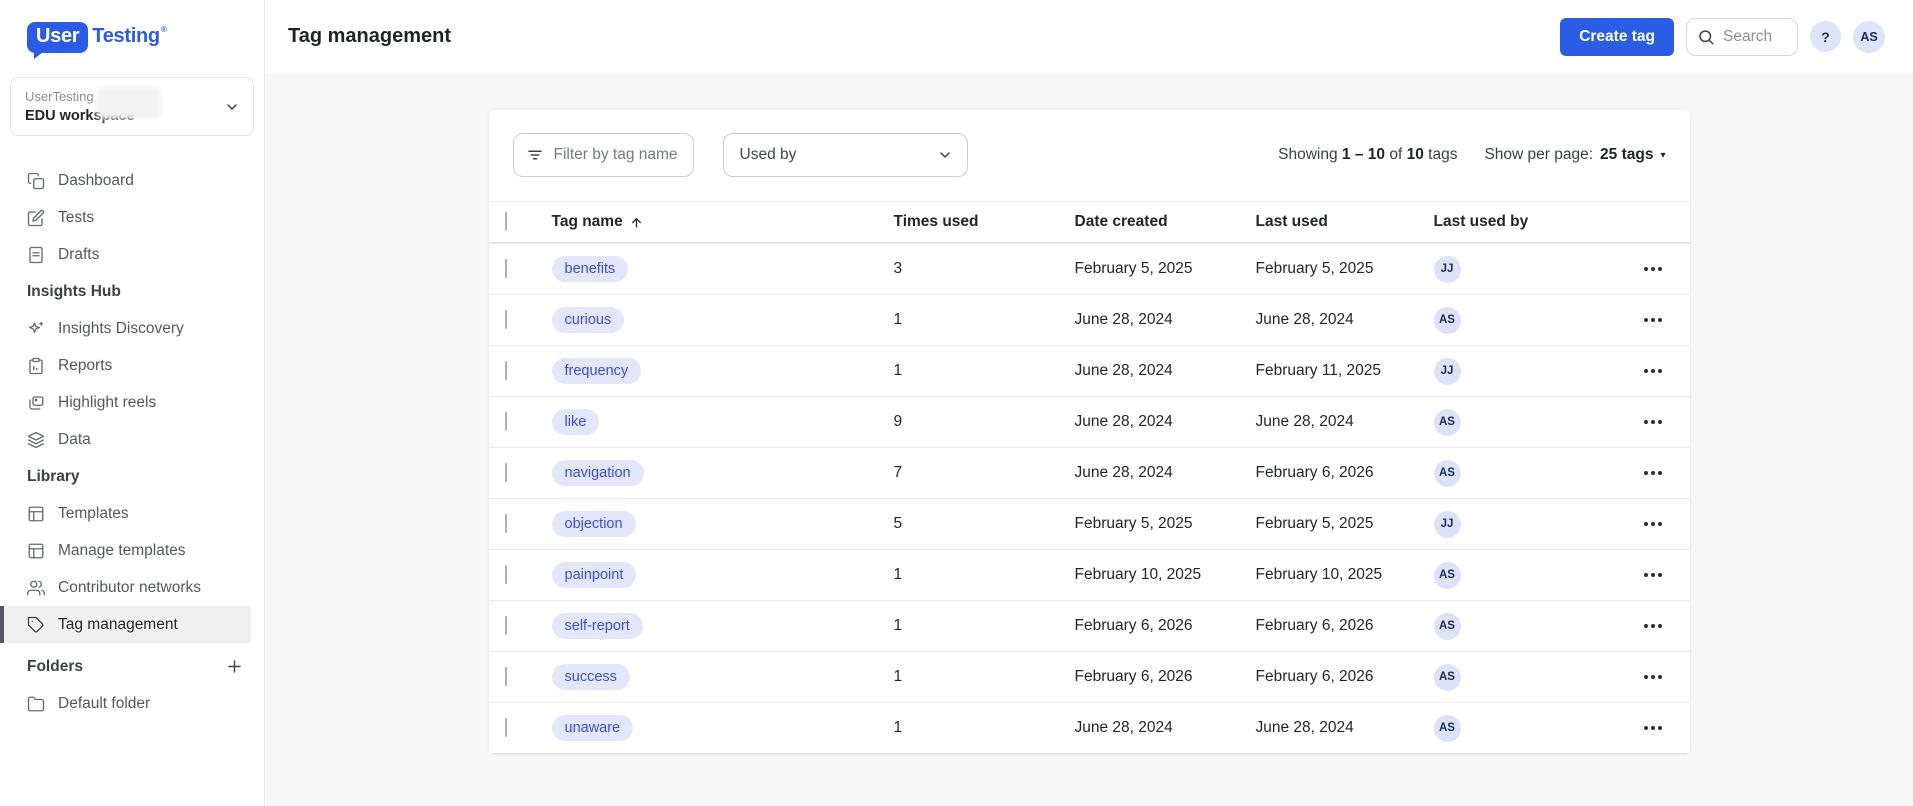 This screenshot has height=806, width=1913. I want to click on times-used-cell: 1, so click(898, 370).